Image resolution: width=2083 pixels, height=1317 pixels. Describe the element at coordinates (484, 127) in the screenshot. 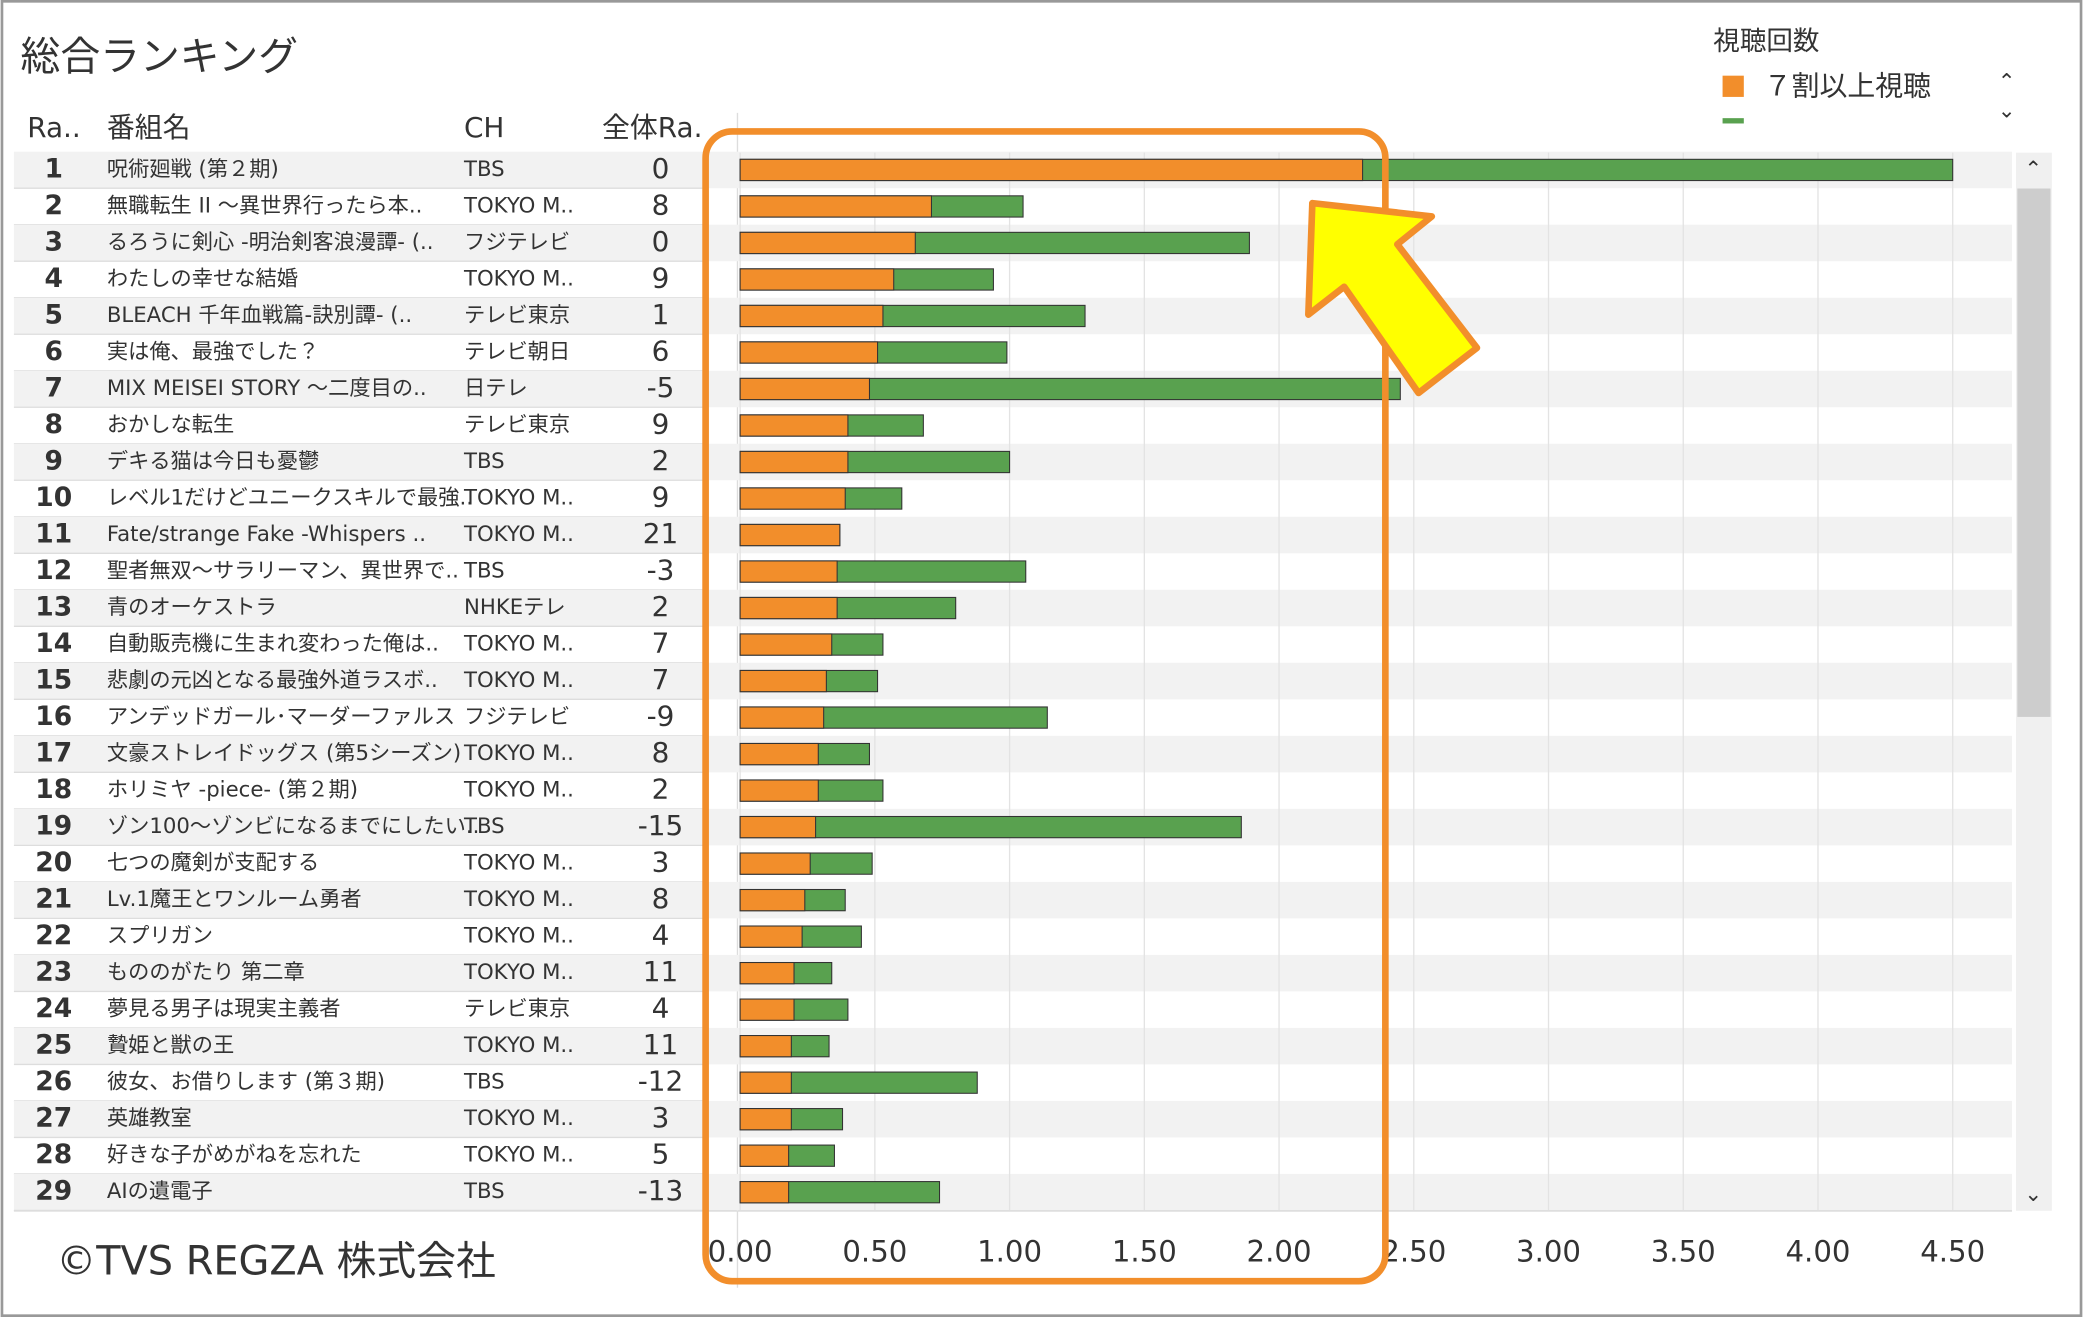

I see `column-header: CH` at that location.